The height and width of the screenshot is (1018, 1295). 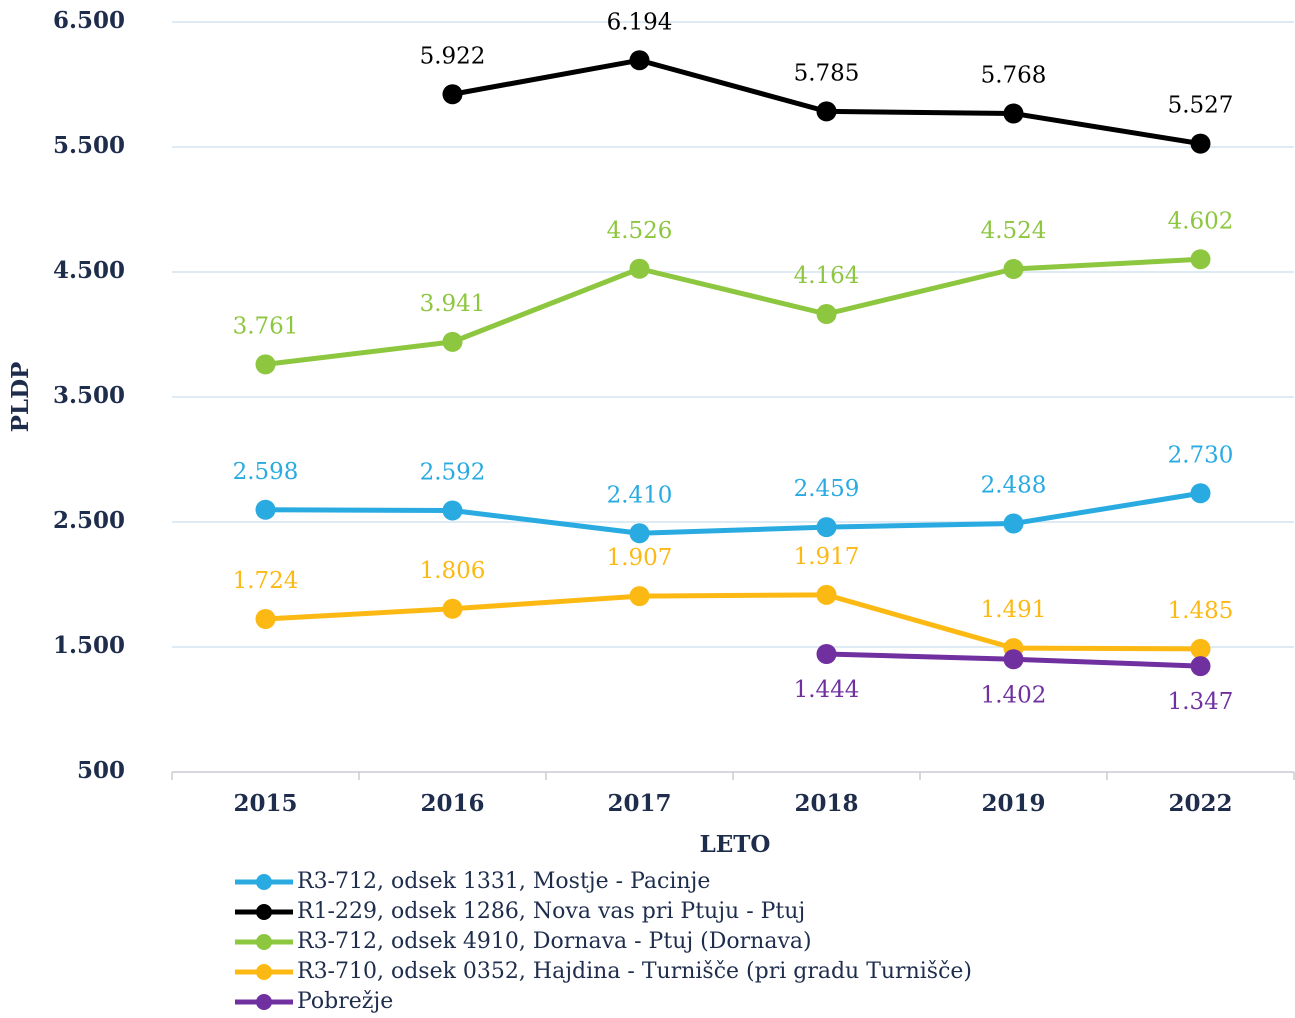 I want to click on legend-label: Pobrežje, so click(x=345, y=1001).